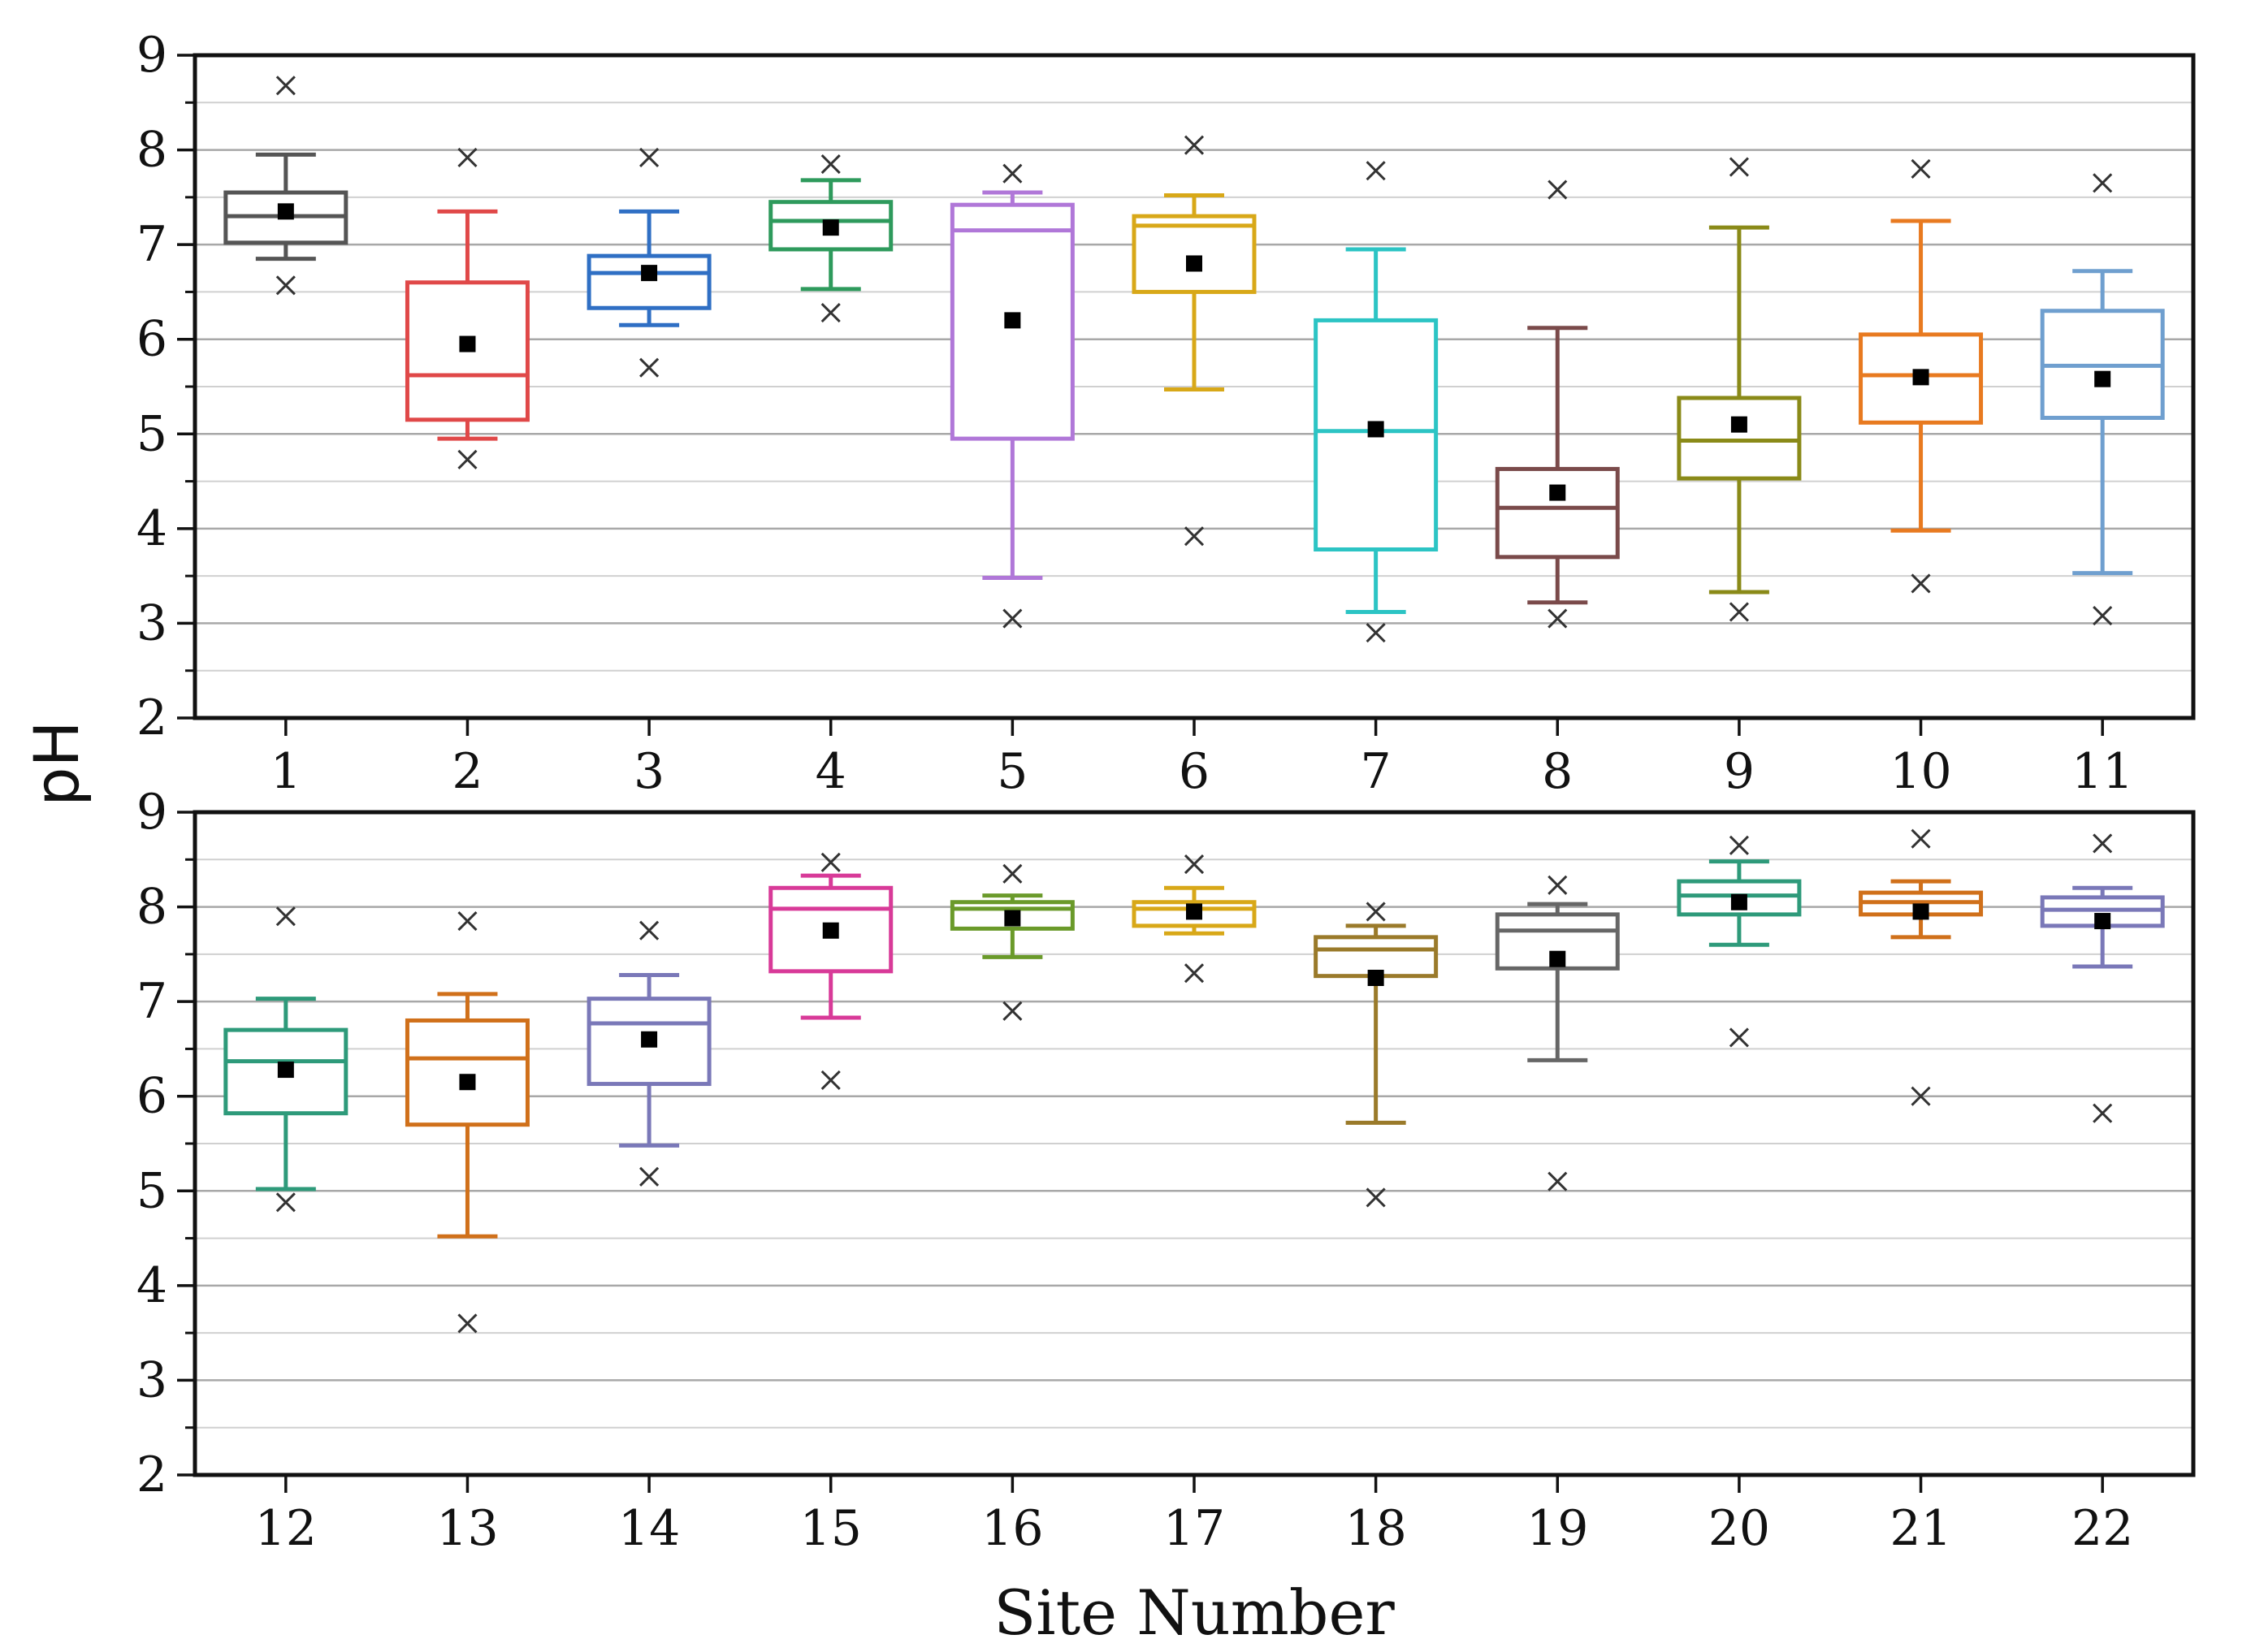 Image resolution: width=2251 pixels, height=1652 pixels. Describe the element at coordinates (831, 1205) in the screenshot. I see `site-15: 15` at that location.